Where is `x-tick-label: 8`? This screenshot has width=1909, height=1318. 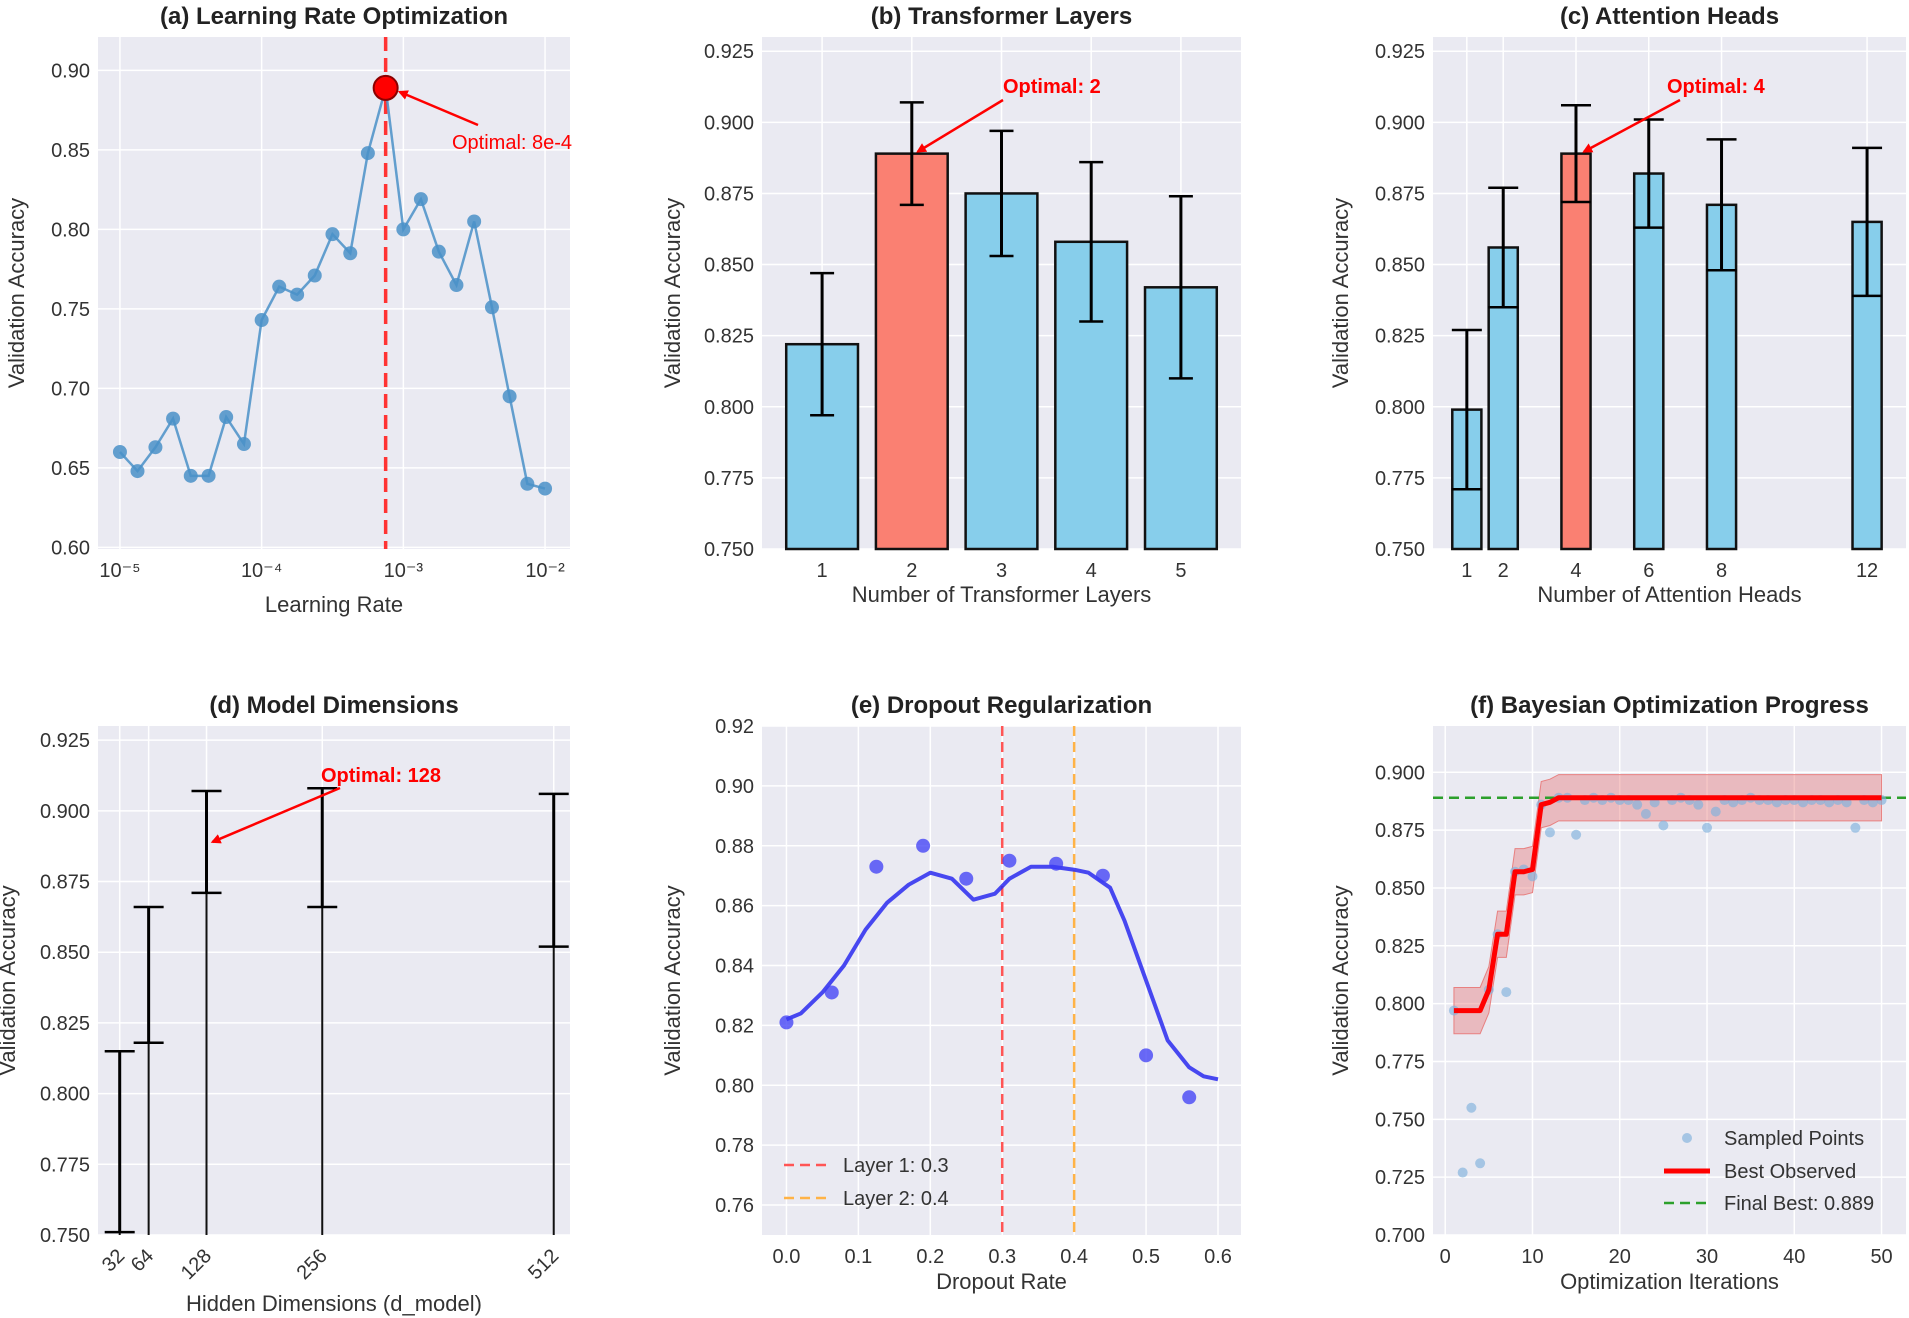 x-tick-label: 8 is located at coordinates (1721, 571).